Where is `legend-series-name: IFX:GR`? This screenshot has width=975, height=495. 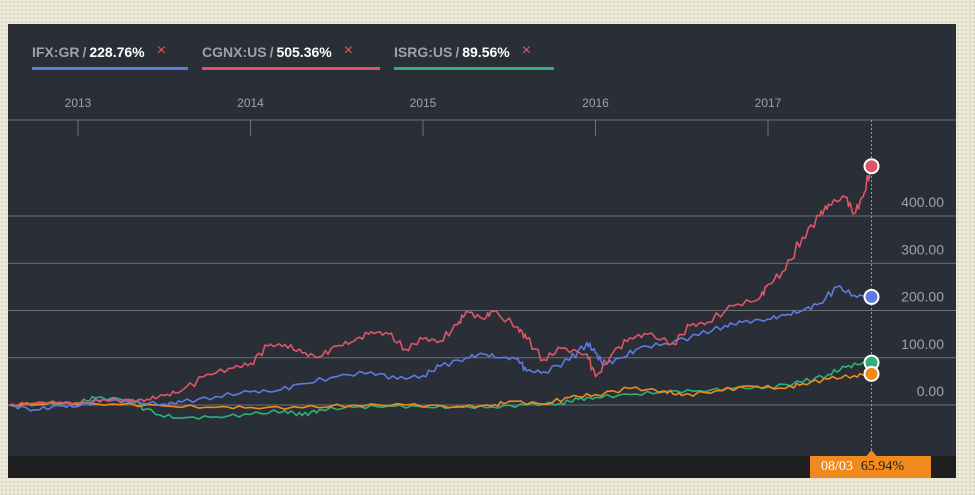
legend-series-name: IFX:GR is located at coordinates (56, 52).